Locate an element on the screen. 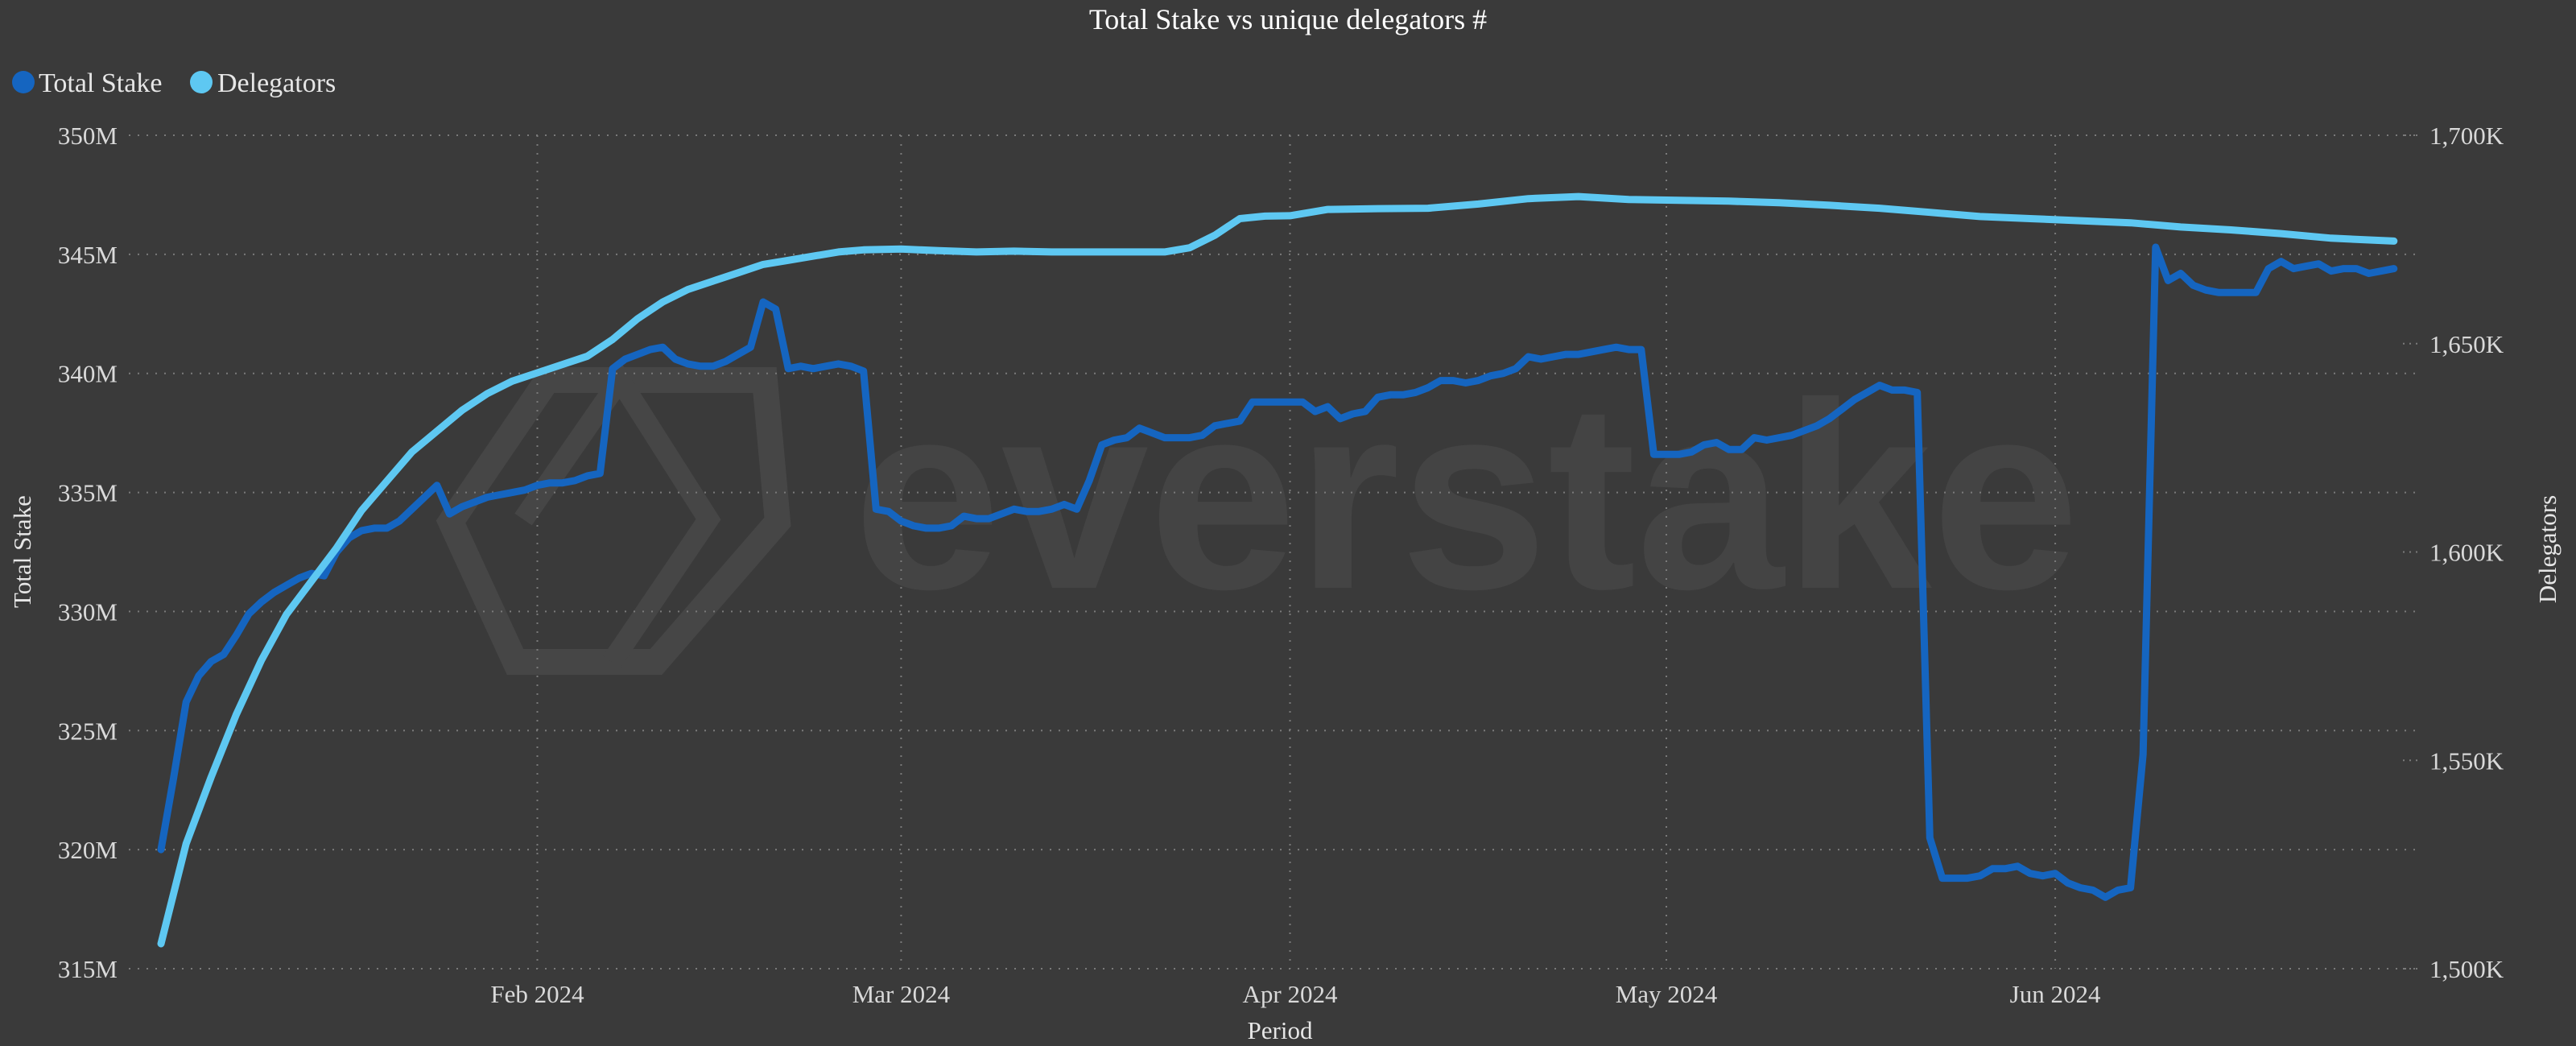 The height and width of the screenshot is (1046, 2576). watermark-logo-hexagon is located at coordinates (613, 521).